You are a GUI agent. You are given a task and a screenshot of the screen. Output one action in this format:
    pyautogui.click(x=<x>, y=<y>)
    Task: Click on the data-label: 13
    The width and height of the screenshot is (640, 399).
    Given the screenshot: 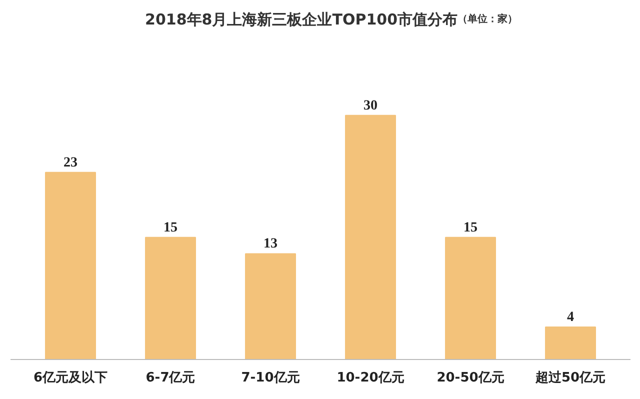 What is the action you would take?
    pyautogui.click(x=271, y=244)
    